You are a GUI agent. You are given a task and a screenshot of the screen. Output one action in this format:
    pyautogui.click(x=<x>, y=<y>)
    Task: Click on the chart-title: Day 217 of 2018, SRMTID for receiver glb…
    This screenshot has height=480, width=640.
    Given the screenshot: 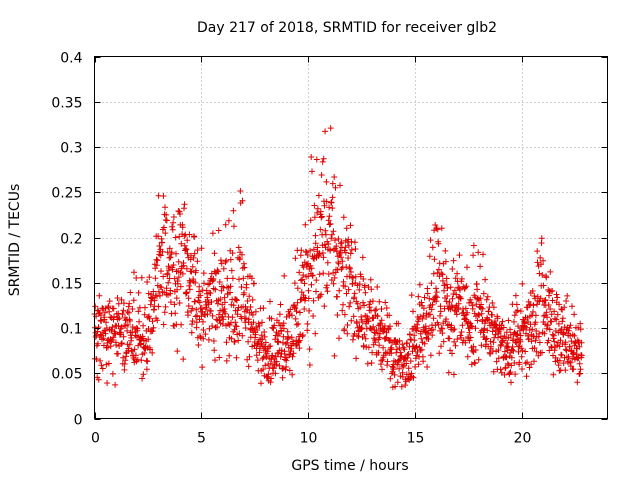 What is the action you would take?
    pyautogui.click(x=347, y=28)
    